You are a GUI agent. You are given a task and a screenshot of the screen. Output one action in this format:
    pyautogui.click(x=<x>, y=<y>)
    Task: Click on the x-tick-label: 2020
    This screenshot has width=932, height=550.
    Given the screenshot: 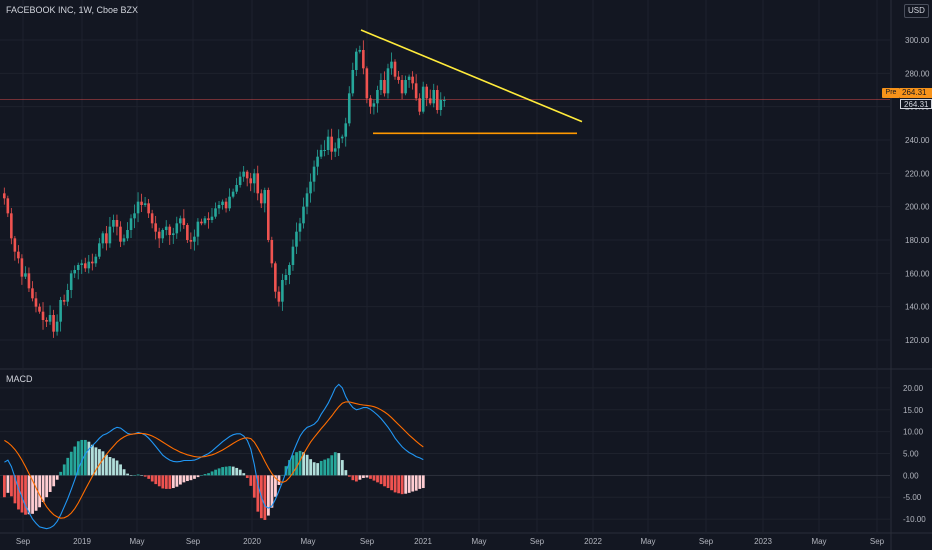 What is the action you would take?
    pyautogui.click(x=252, y=541)
    